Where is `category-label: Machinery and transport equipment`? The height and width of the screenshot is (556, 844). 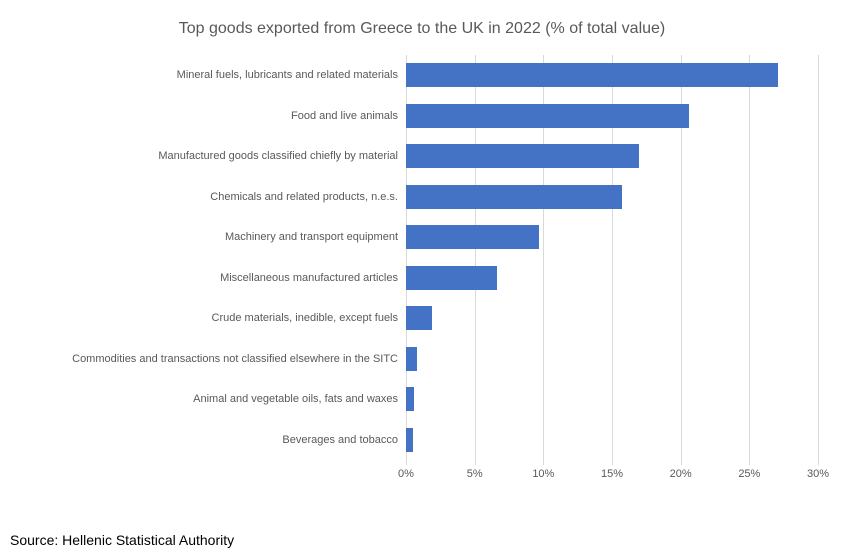 category-label: Machinery and transport equipment is located at coordinates (311, 237).